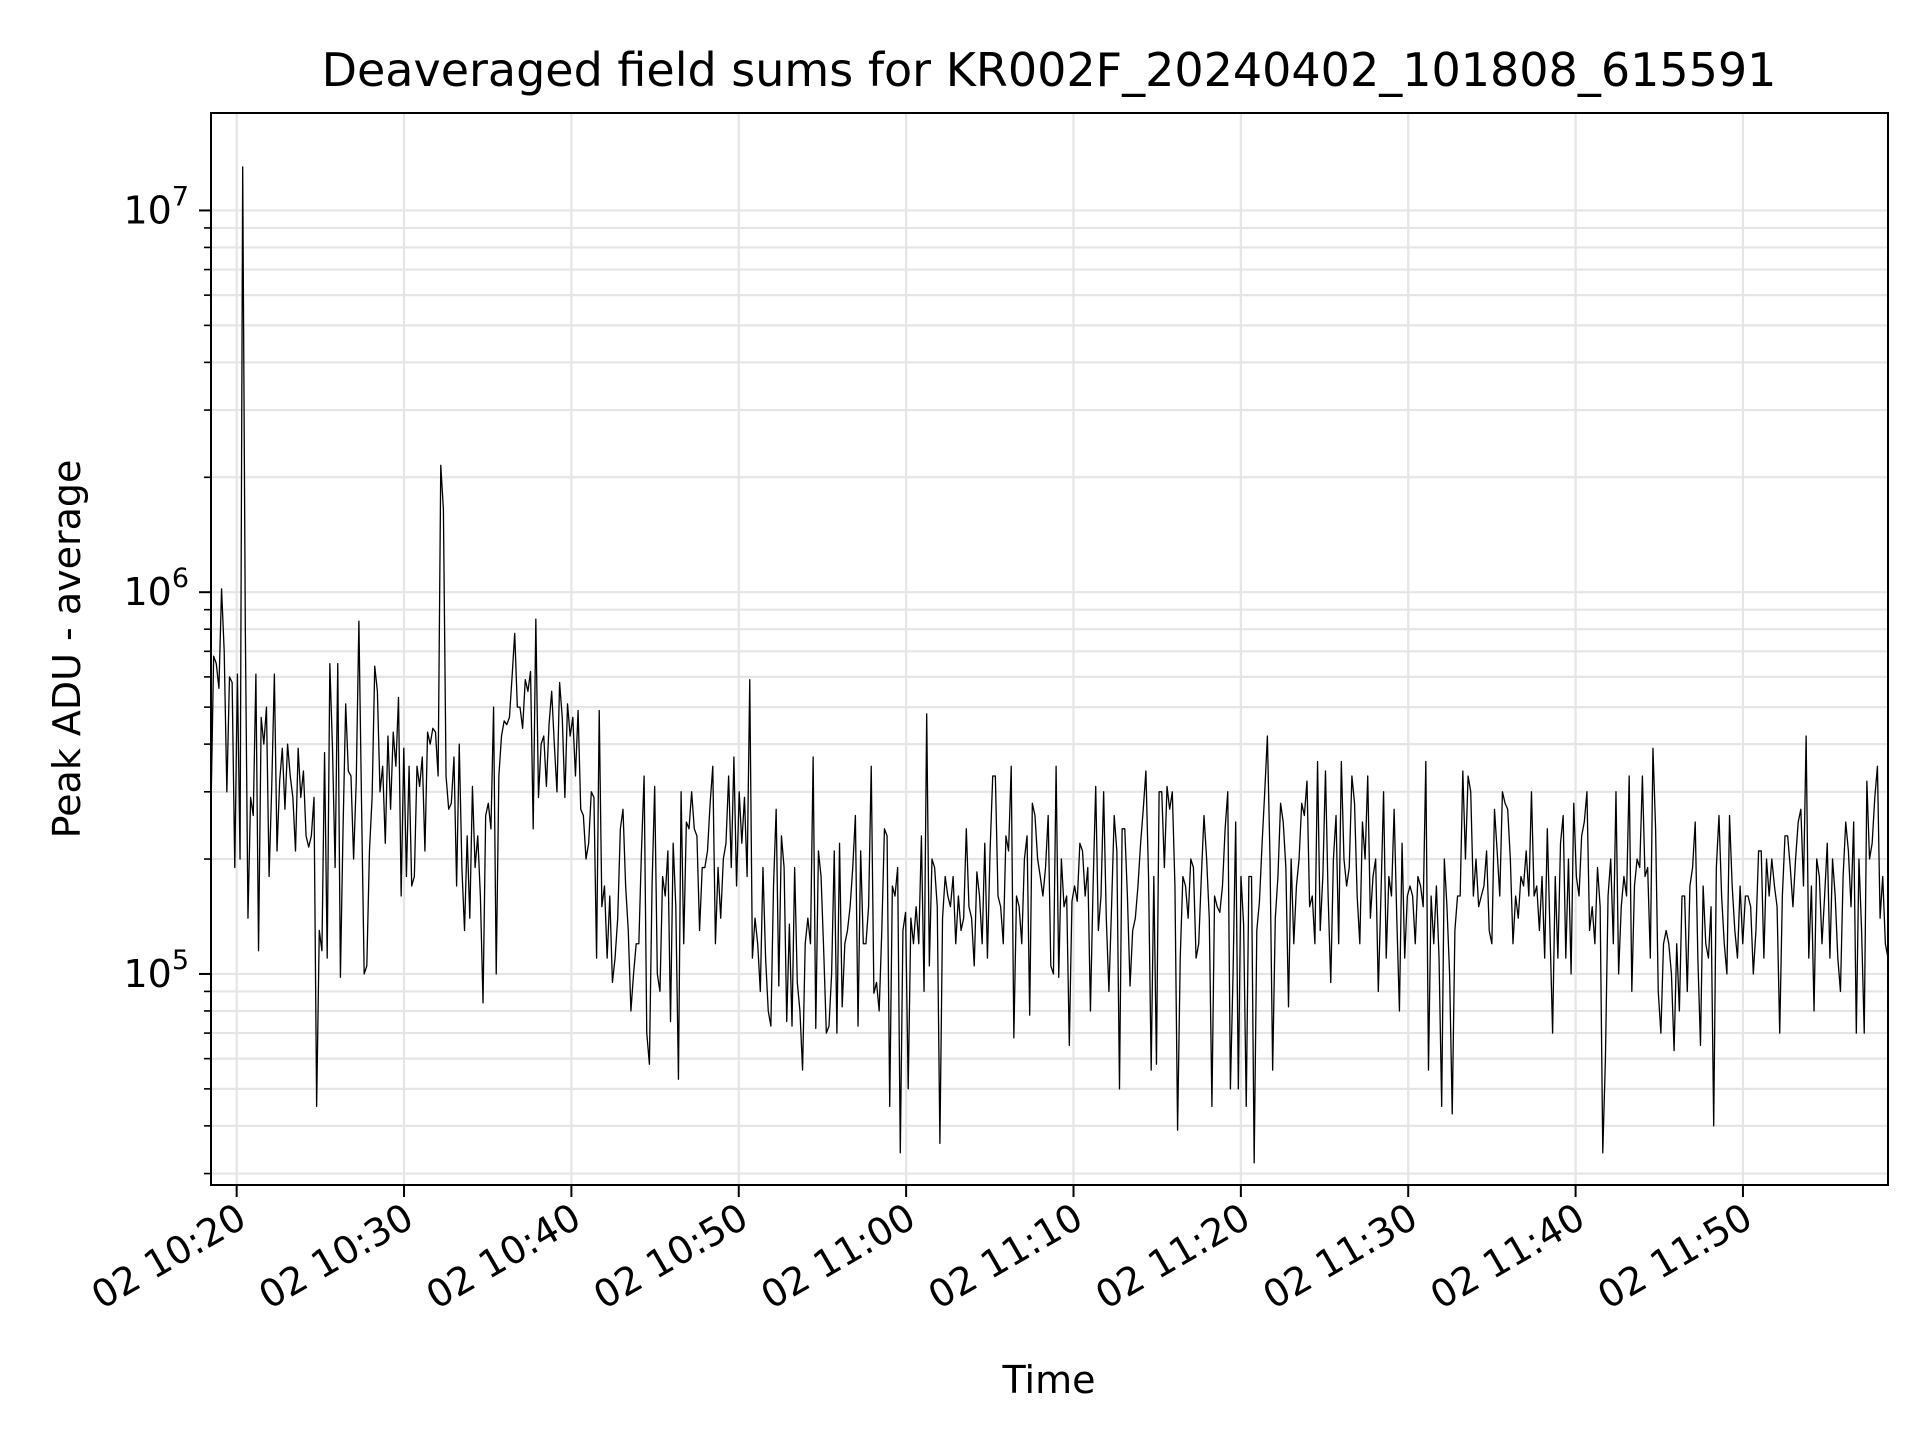 Image resolution: width=1920 pixels, height=1440 pixels. What do you see at coordinates (156, 970) in the screenshot?
I see `y-tick-label: 10⁵` at bounding box center [156, 970].